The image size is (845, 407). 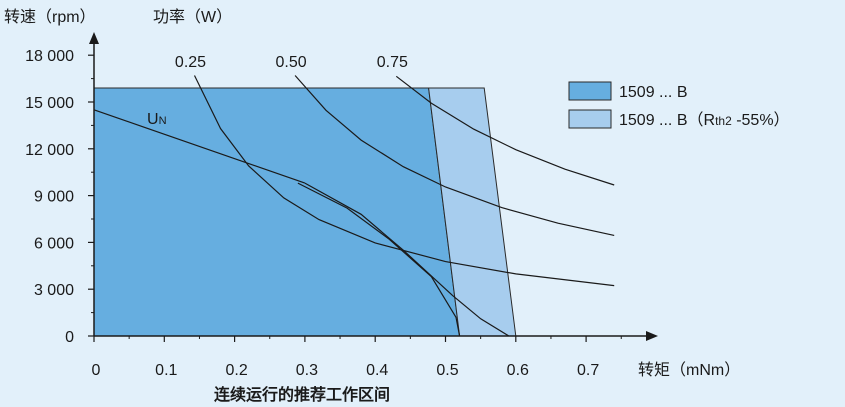 I want to click on legend-swatch-1509b-rth2, so click(x=590, y=119).